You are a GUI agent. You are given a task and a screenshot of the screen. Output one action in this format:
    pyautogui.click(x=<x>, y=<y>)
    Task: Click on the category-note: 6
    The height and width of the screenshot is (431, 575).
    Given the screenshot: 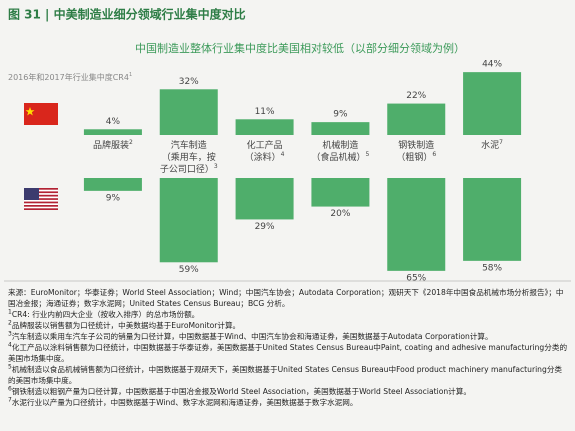 What is the action you would take?
    pyautogui.click(x=434, y=154)
    